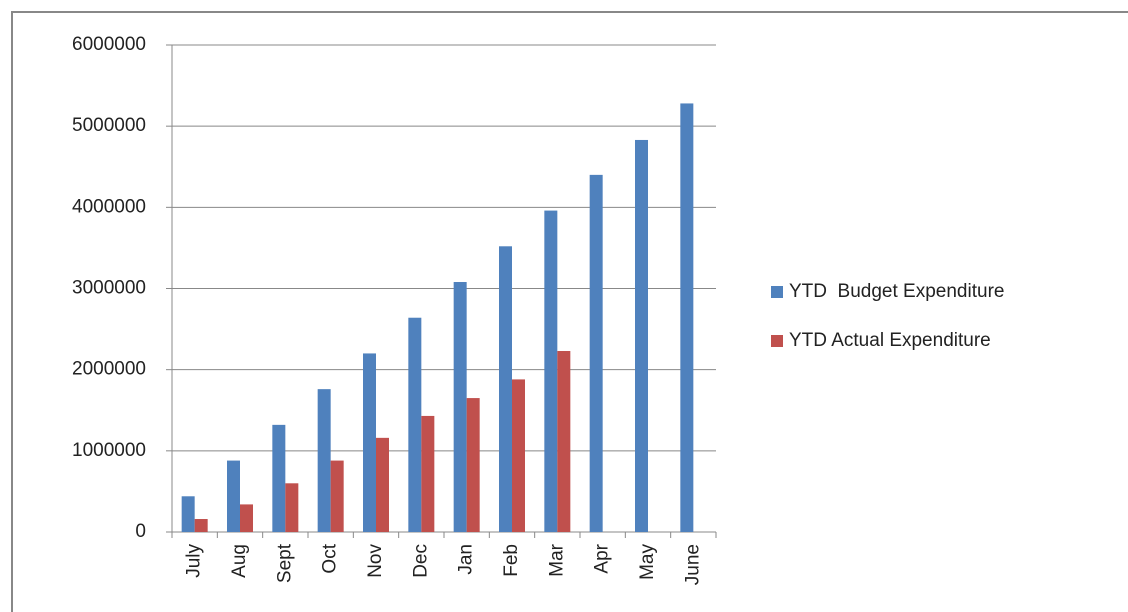 This screenshot has width=1128, height=612. I want to click on x-tick-label: Dec, so click(420, 561).